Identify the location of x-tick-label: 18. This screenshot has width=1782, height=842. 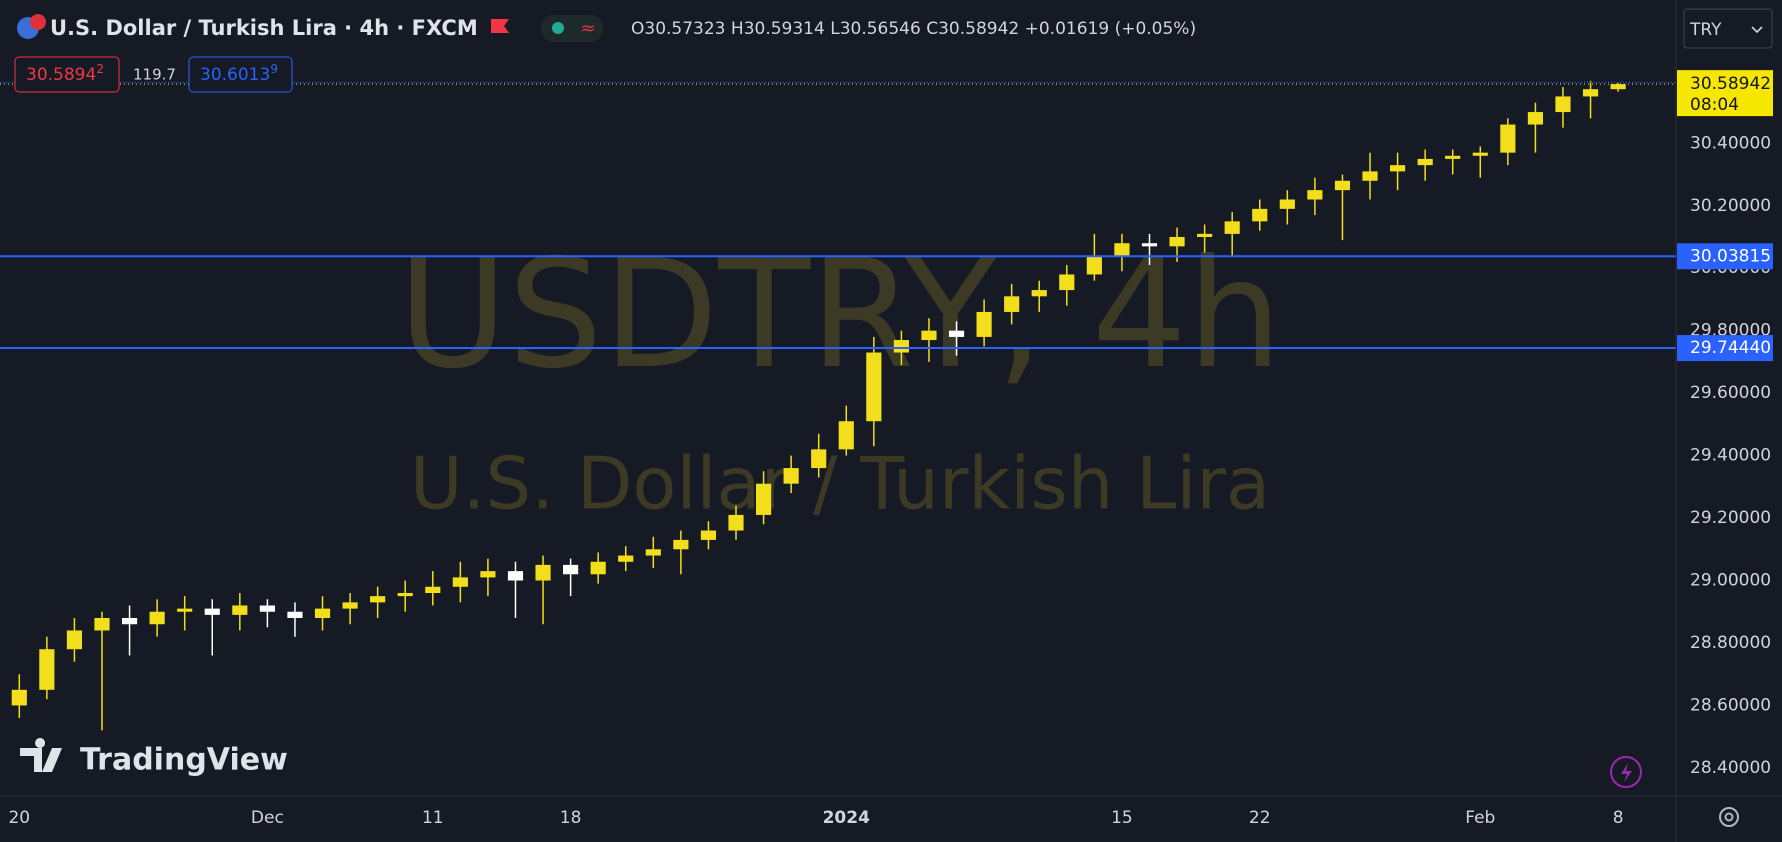
(571, 818).